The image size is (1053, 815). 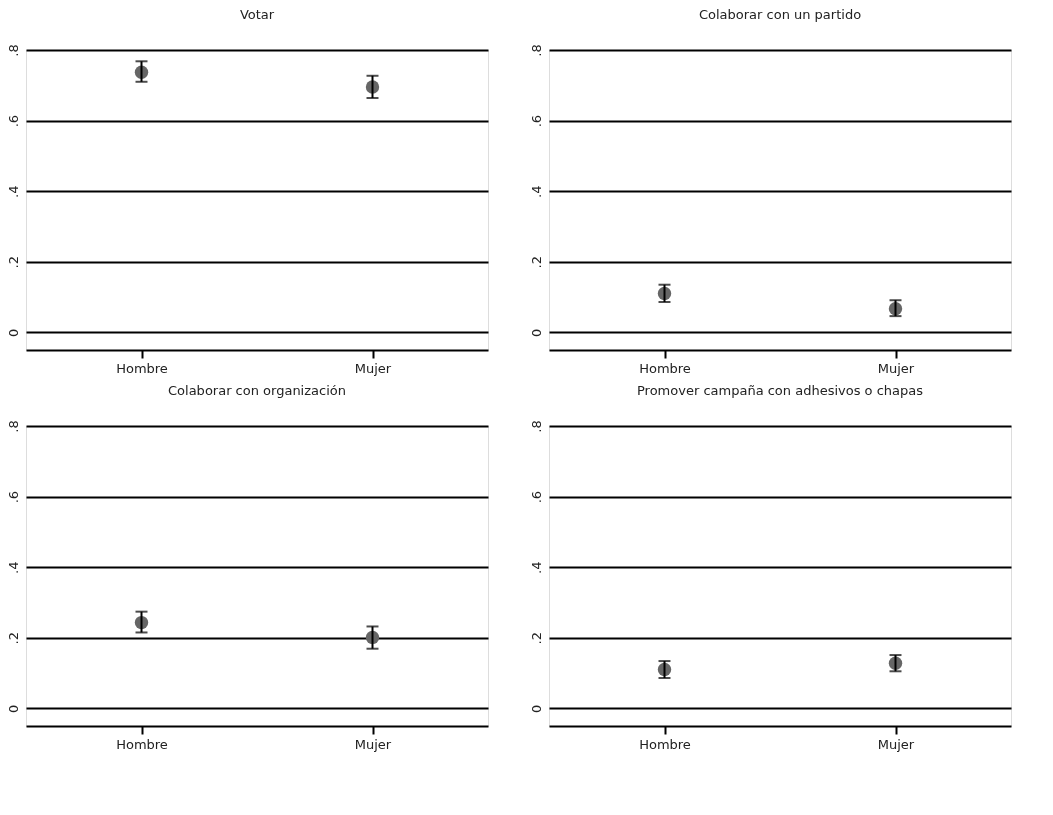 I want to click on chart-title: Votar, so click(x=257, y=14).